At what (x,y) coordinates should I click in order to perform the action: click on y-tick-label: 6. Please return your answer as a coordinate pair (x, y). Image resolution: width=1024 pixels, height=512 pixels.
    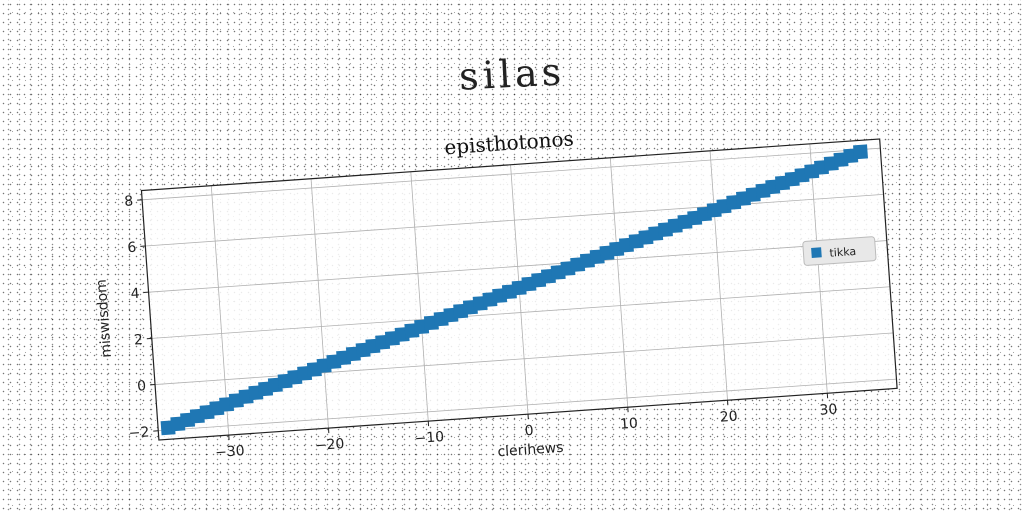
    Looking at the image, I should click on (132, 248).